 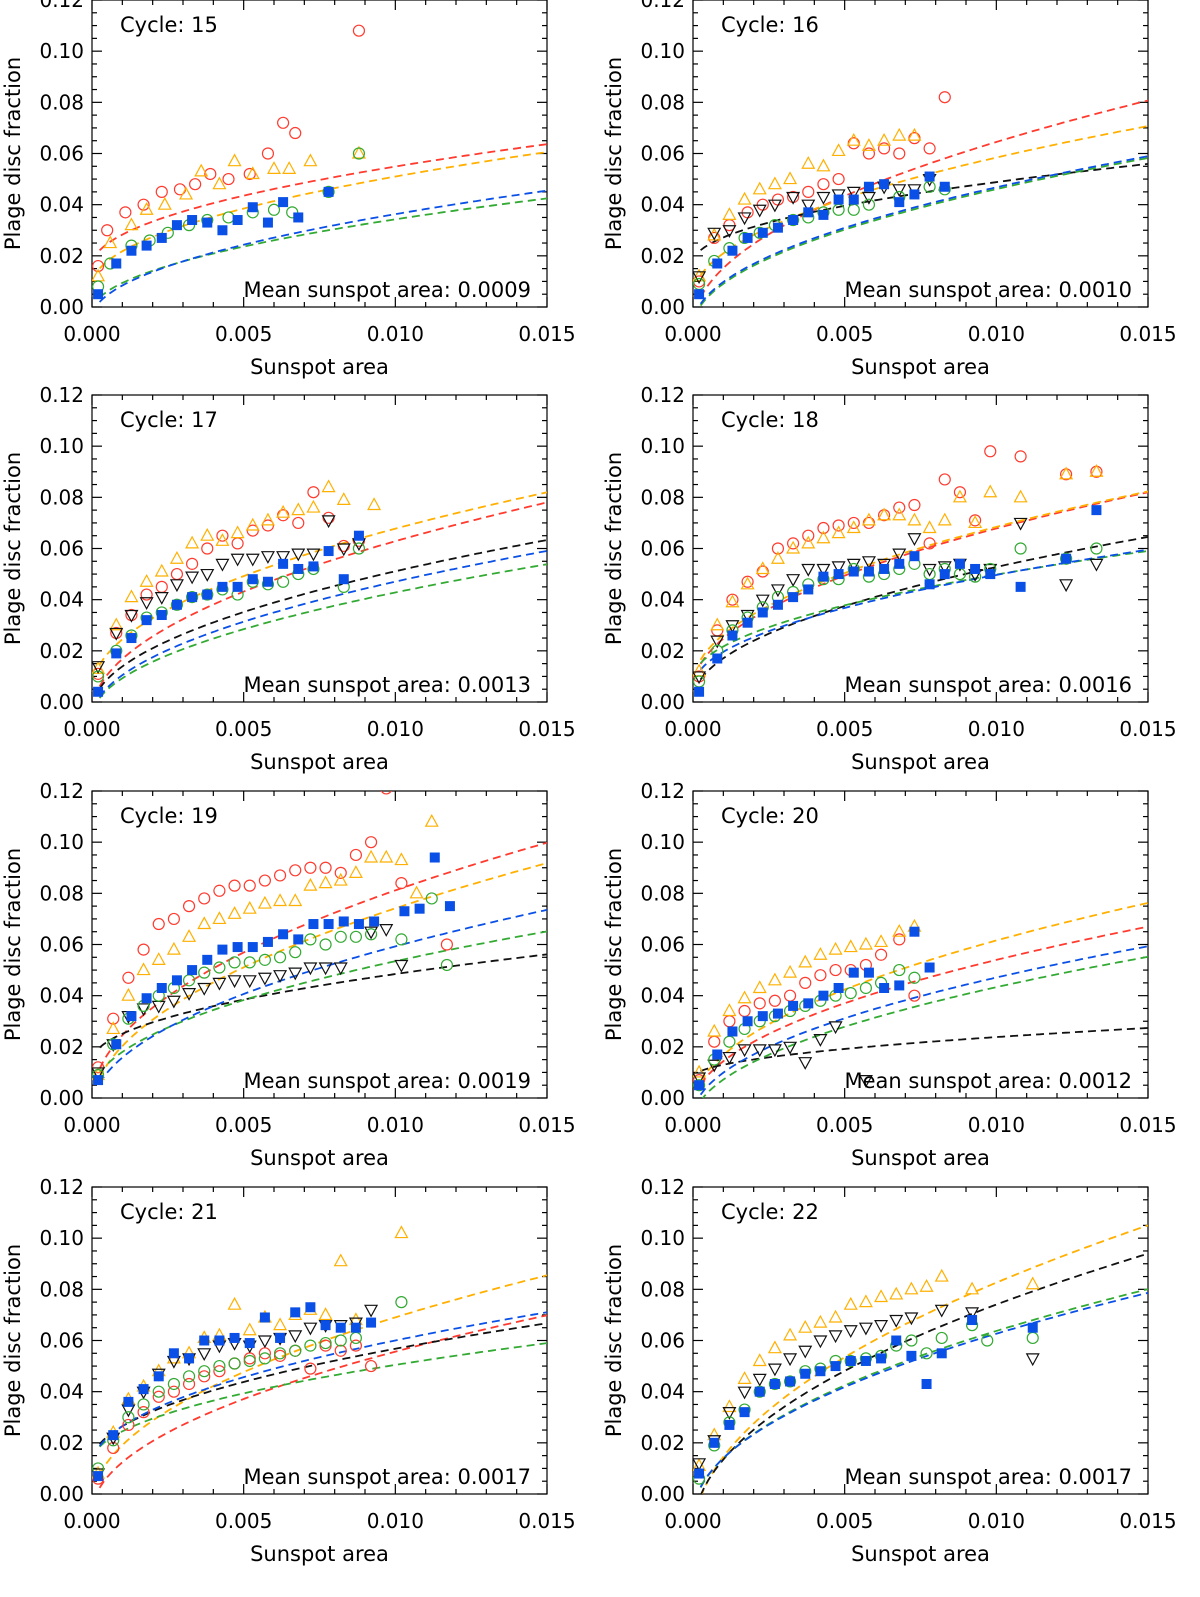 I want to click on fit-line-black, so click(x=924, y=1373).